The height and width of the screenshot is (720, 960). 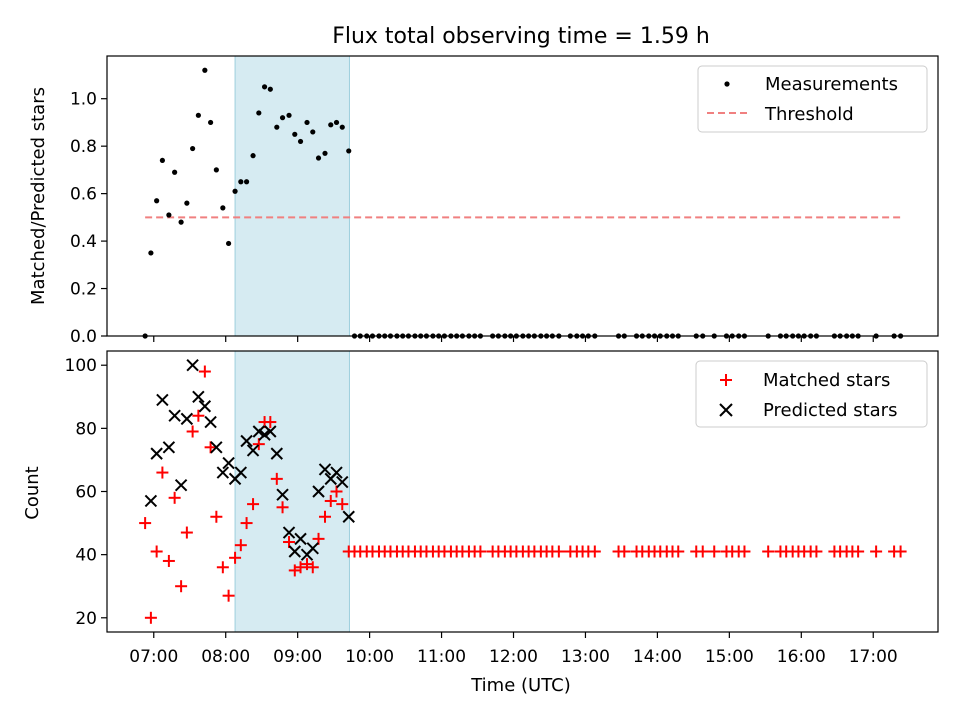 I want to click on x-tick-label: 07:00, so click(x=153, y=657).